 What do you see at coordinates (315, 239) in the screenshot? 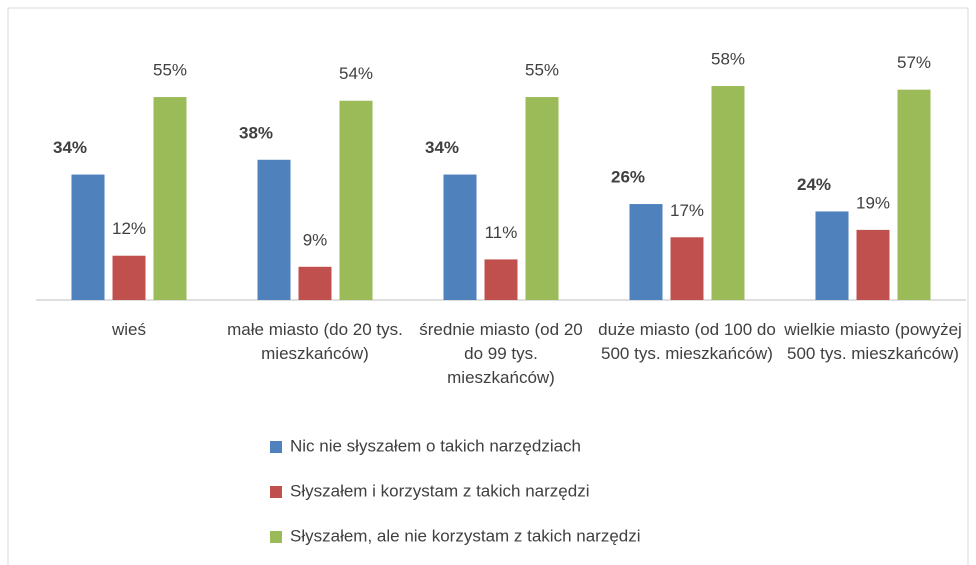
I see `data-label: 9%` at bounding box center [315, 239].